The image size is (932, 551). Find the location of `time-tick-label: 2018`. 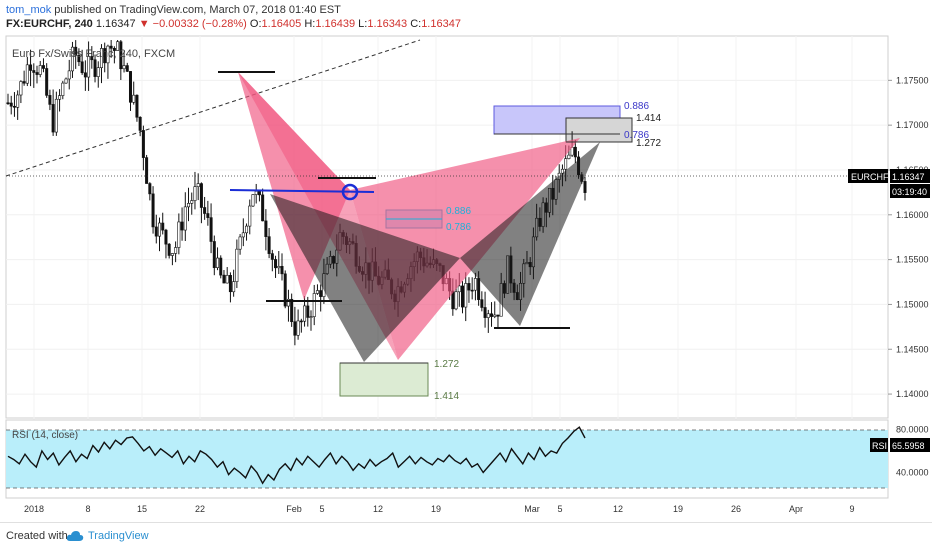

time-tick-label: 2018 is located at coordinates (34, 509).